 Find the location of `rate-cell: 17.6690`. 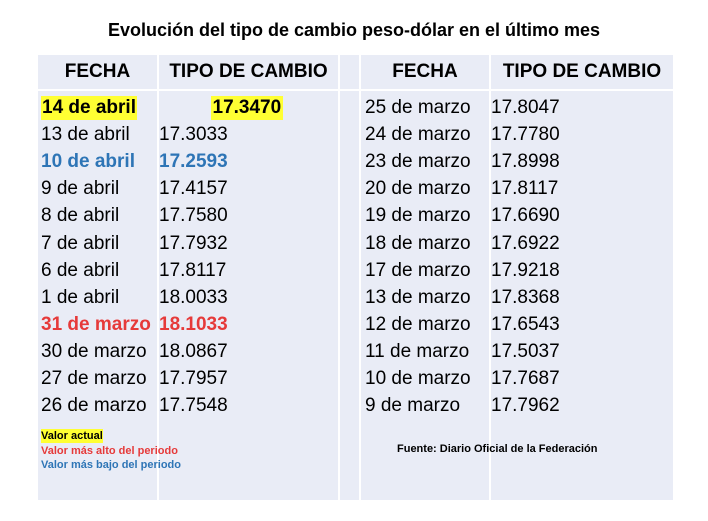

rate-cell: 17.6690 is located at coordinates (525, 216).